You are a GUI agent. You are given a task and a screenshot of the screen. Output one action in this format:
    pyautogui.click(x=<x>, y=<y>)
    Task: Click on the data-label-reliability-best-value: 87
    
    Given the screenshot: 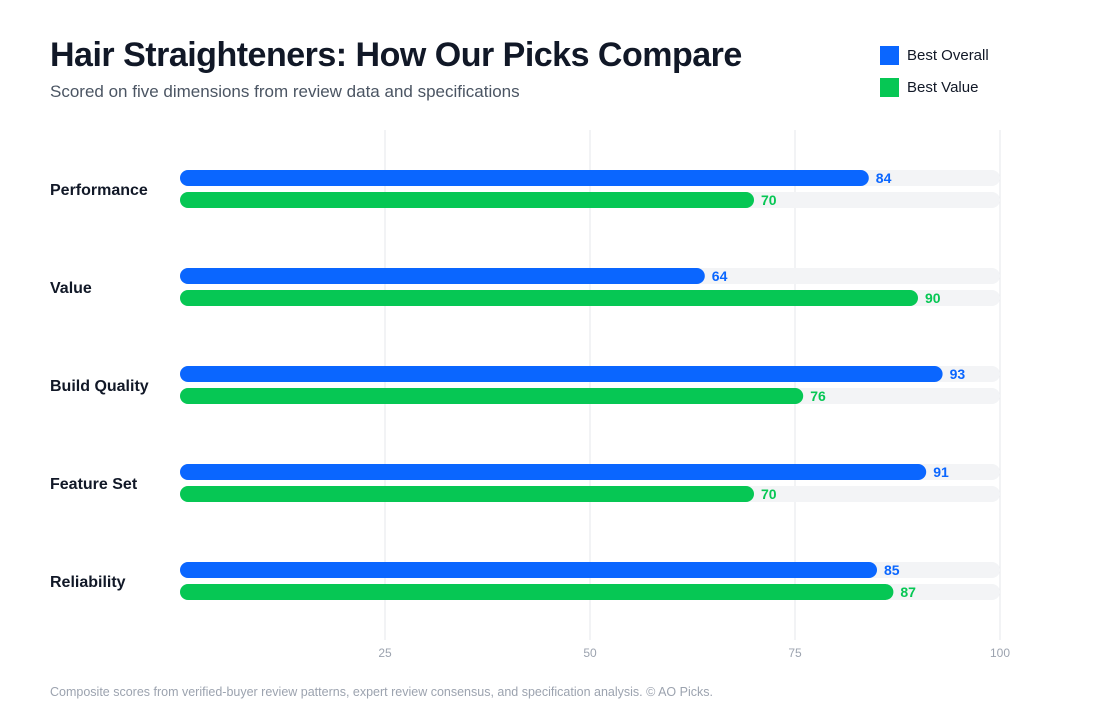 What is the action you would take?
    pyautogui.click(x=908, y=592)
    